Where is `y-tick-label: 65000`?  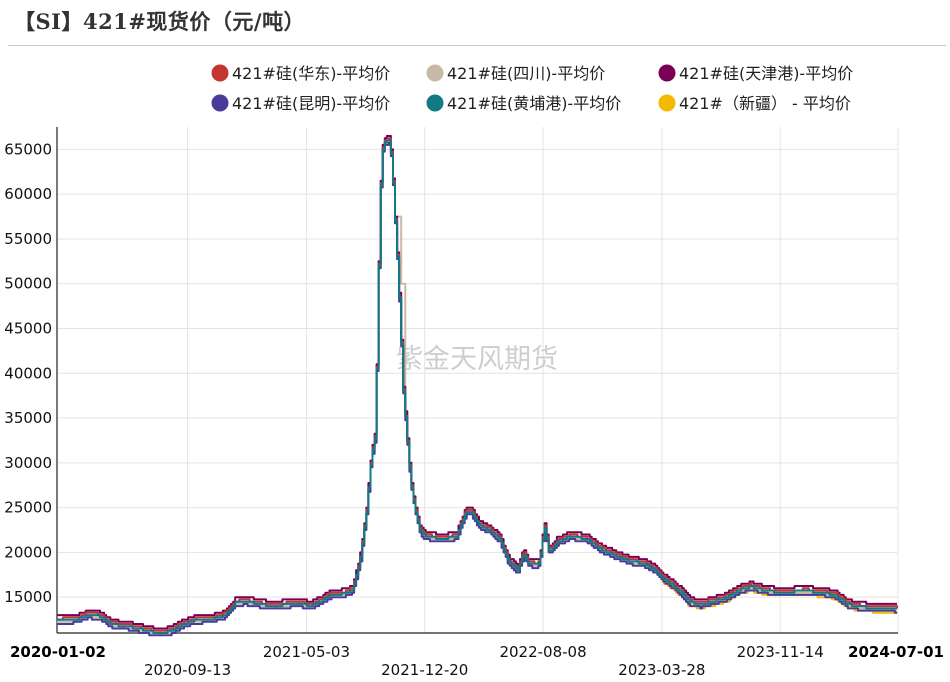 y-tick-label: 65000 is located at coordinates (28, 149).